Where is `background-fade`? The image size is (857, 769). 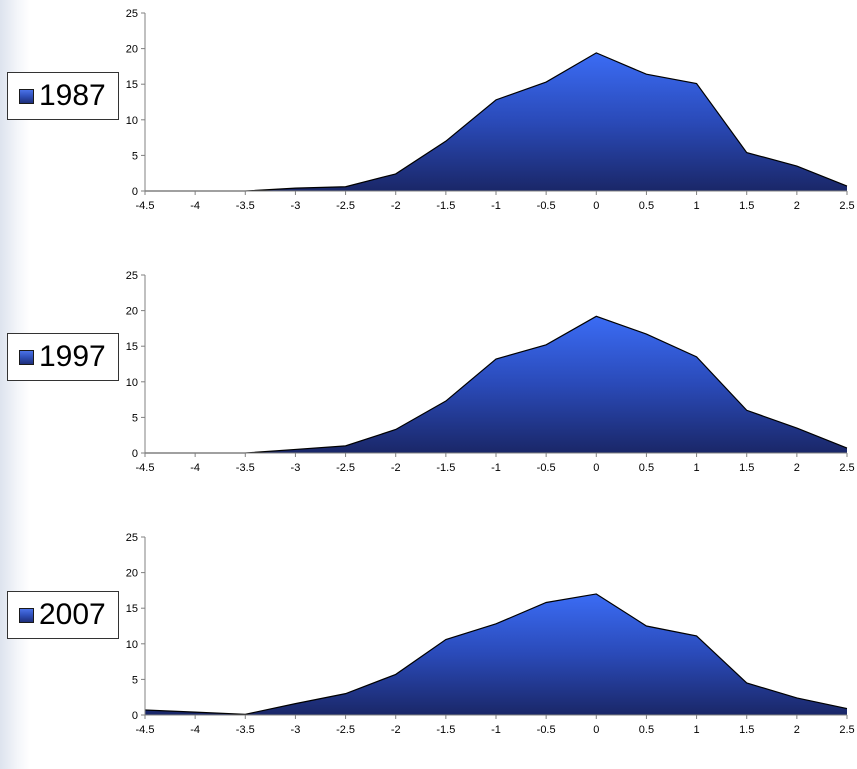
background-fade is located at coordinates (15, 384).